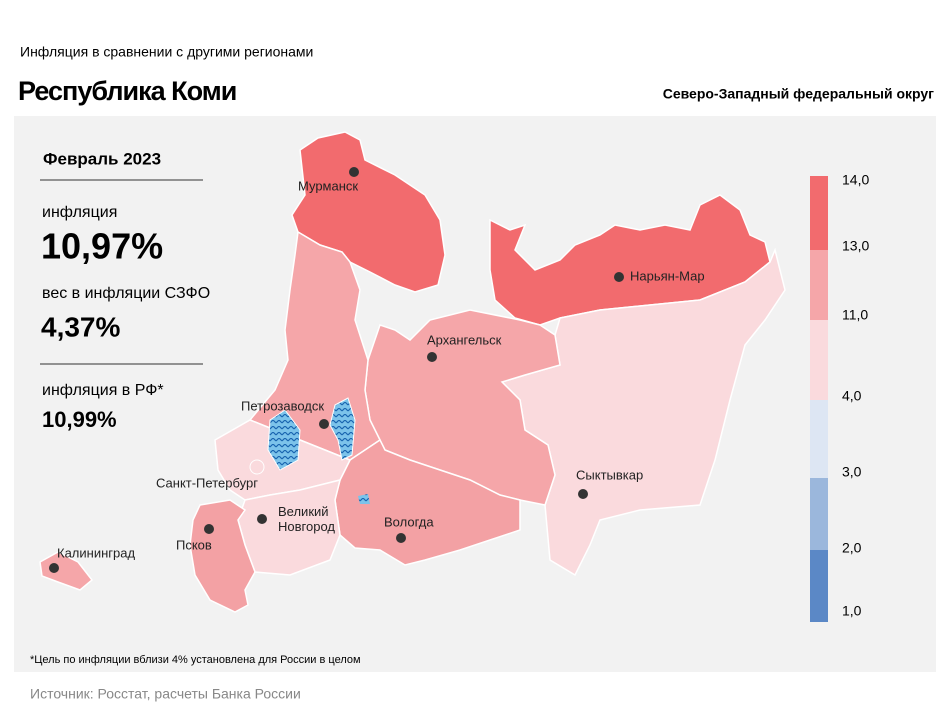  What do you see at coordinates (306, 519) in the screenshot?
I see `city-label: Великий Новгород` at bounding box center [306, 519].